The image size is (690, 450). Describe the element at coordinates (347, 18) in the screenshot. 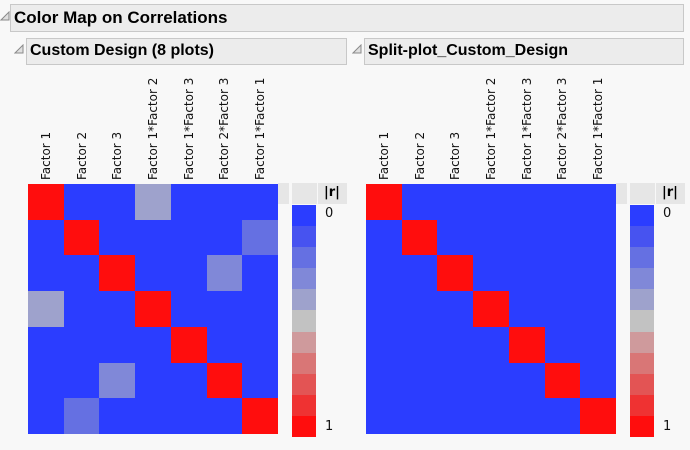

I see `outer-header: Color Map on Correlations` at that location.